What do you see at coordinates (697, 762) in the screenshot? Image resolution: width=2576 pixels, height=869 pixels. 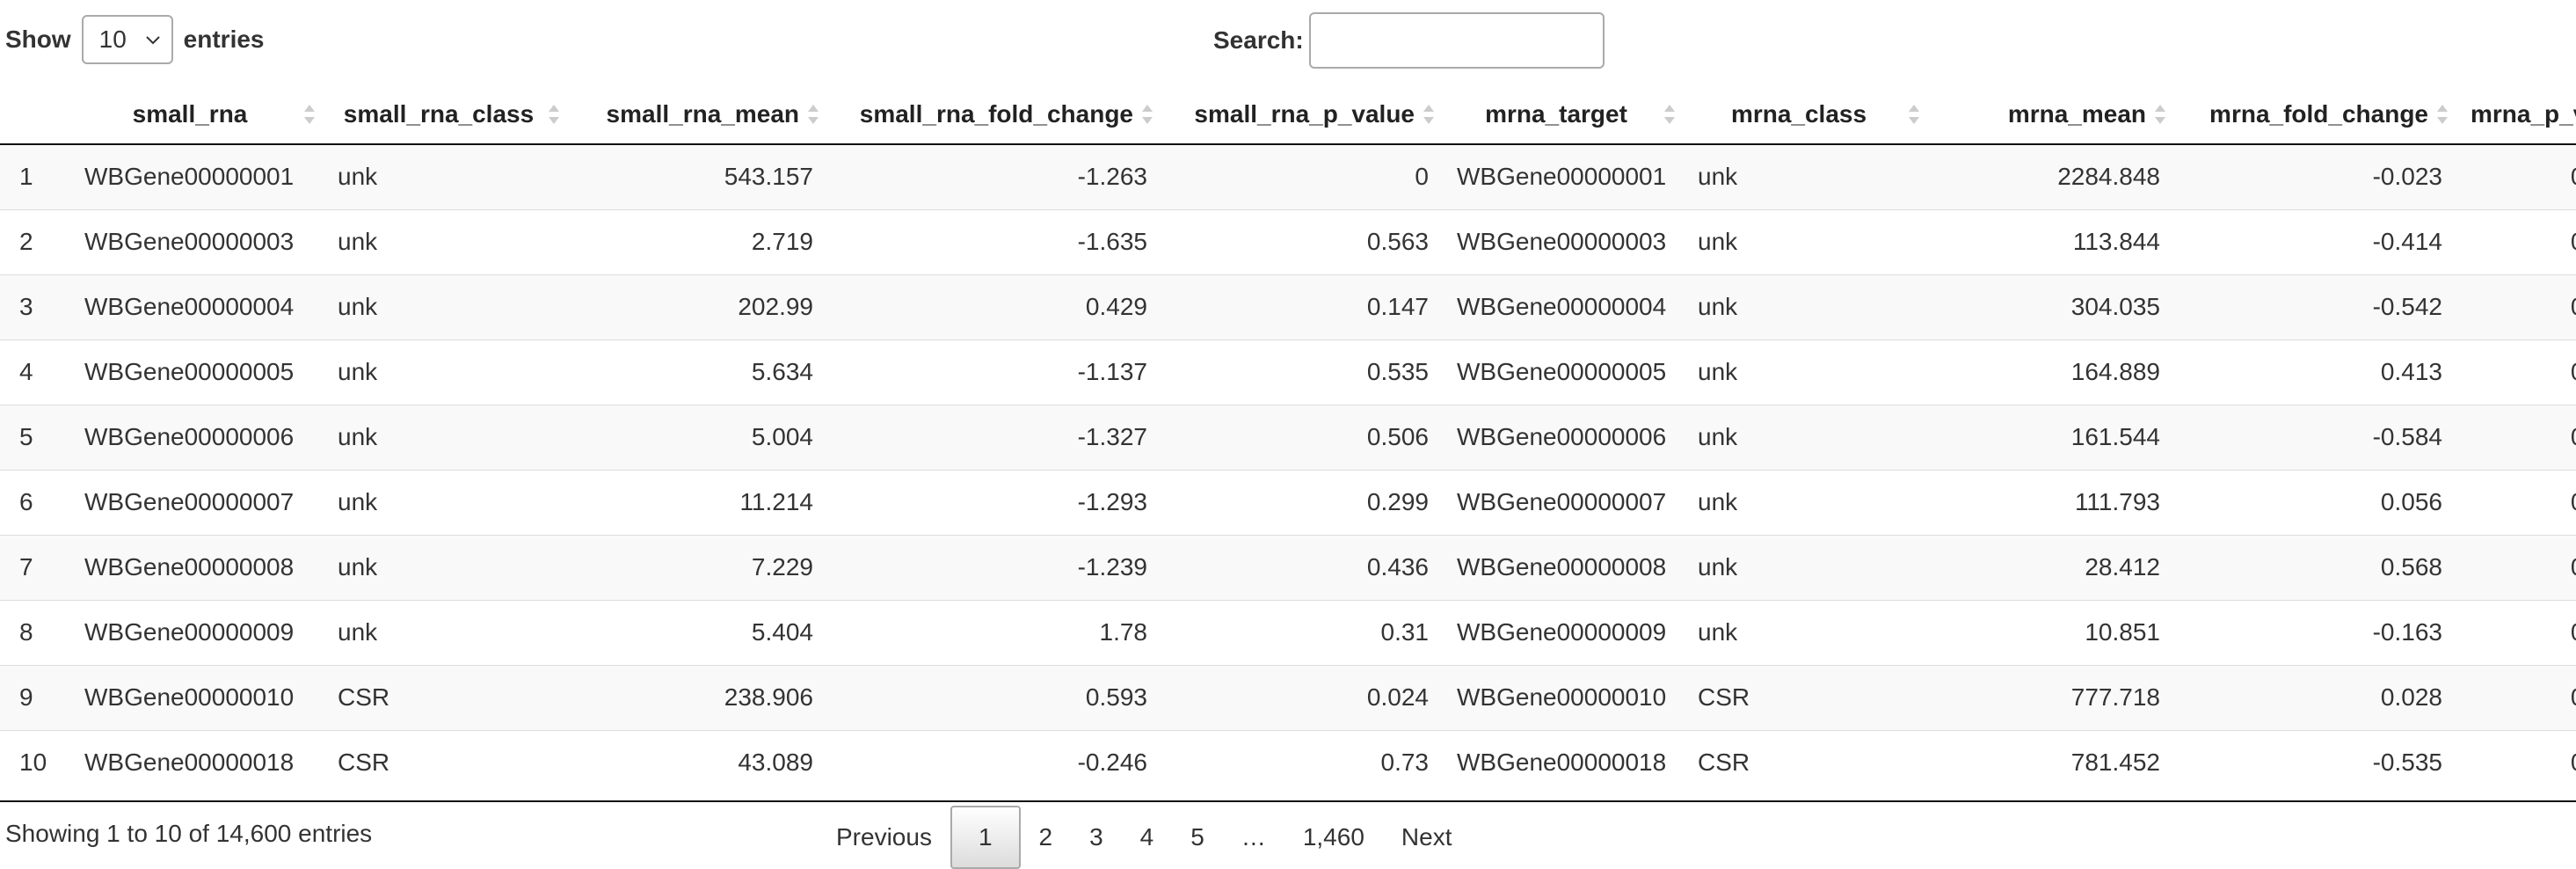 I see `small-rna-mean-cell: 43.089` at bounding box center [697, 762].